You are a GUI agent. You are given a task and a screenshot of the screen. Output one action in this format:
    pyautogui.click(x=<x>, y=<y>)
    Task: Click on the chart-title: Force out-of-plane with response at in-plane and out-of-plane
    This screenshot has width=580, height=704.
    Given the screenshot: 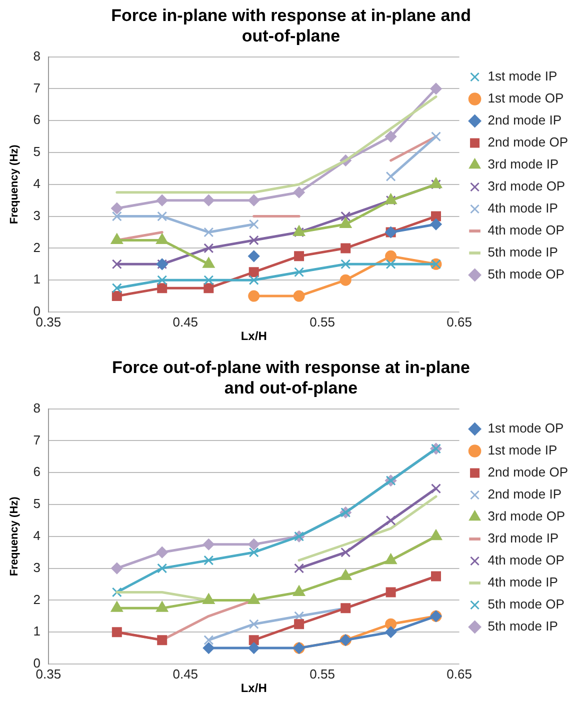 What is the action you would take?
    pyautogui.click(x=291, y=378)
    